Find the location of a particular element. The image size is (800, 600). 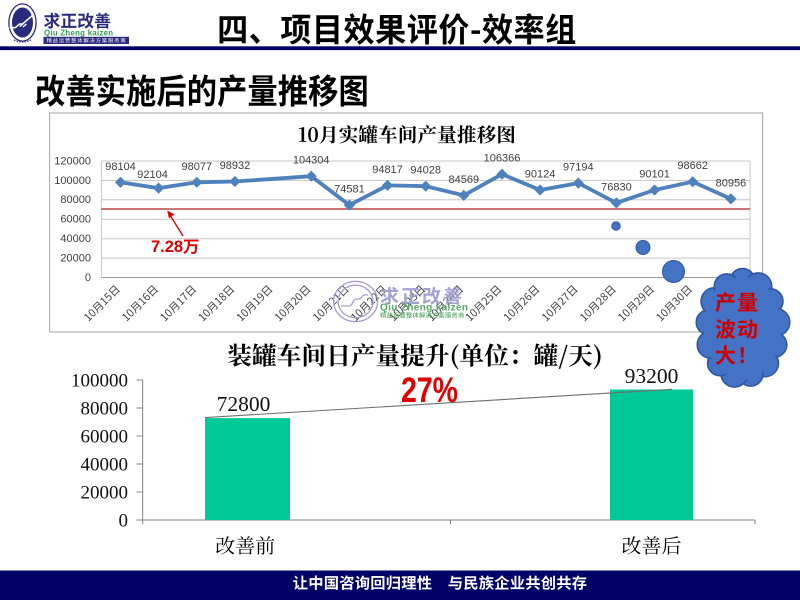

svg-text: 94817 is located at coordinates (387, 170).